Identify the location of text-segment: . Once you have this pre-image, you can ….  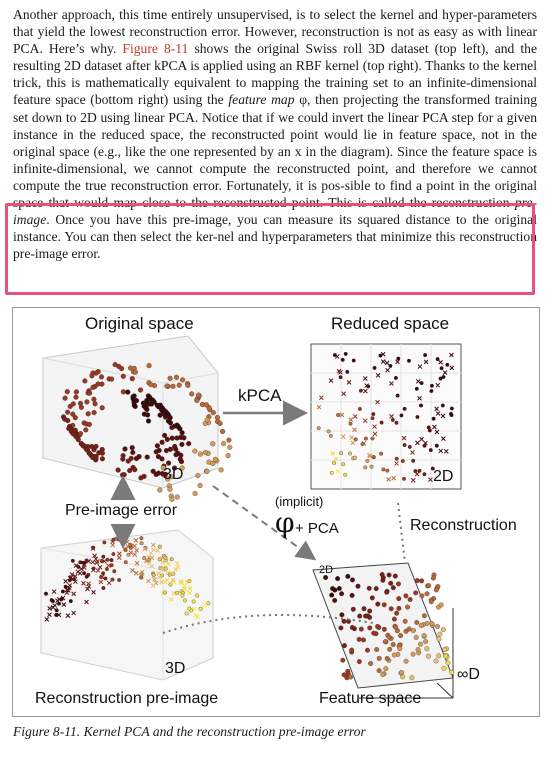
(275, 237).